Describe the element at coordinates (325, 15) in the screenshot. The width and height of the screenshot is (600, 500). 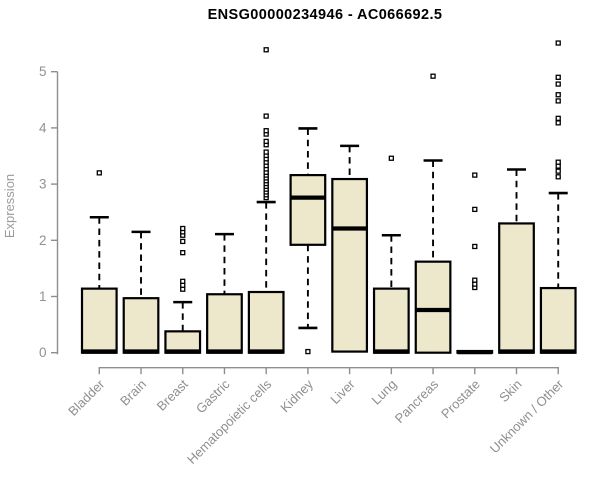
I see `chart-title: ENSG00000234946 - AC066692.5` at that location.